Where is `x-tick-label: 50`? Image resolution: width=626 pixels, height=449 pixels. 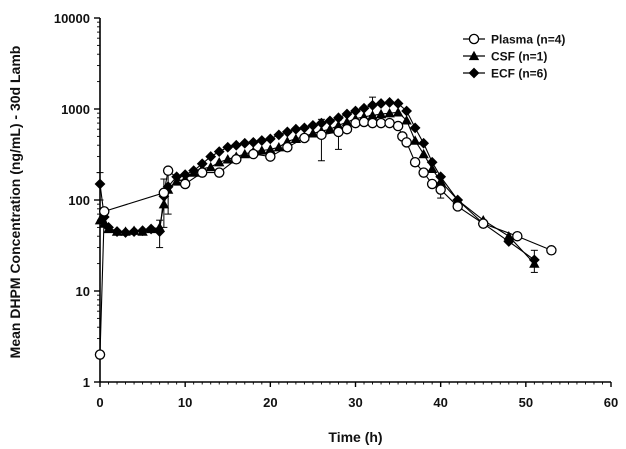
x-tick-label: 50 is located at coordinates (526, 402).